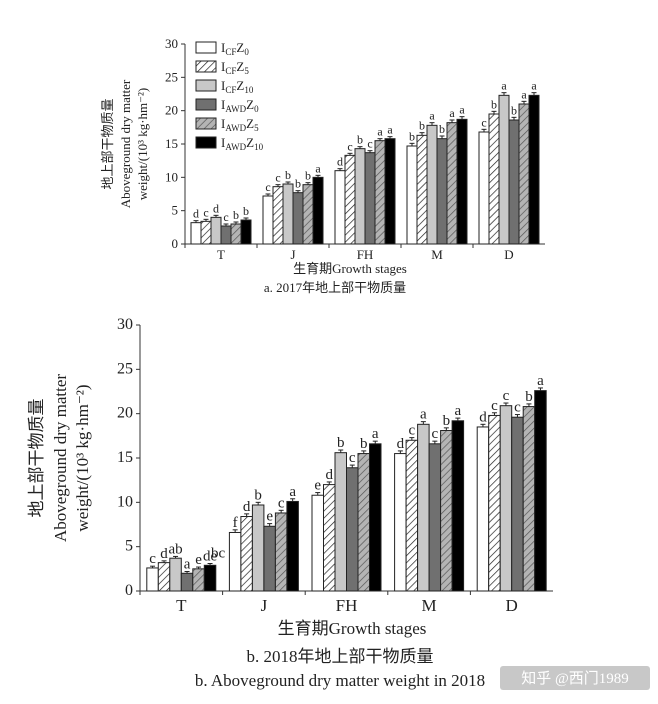  Describe the element at coordinates (437, 254) in the screenshot. I see `x-tick-label: M` at that location.